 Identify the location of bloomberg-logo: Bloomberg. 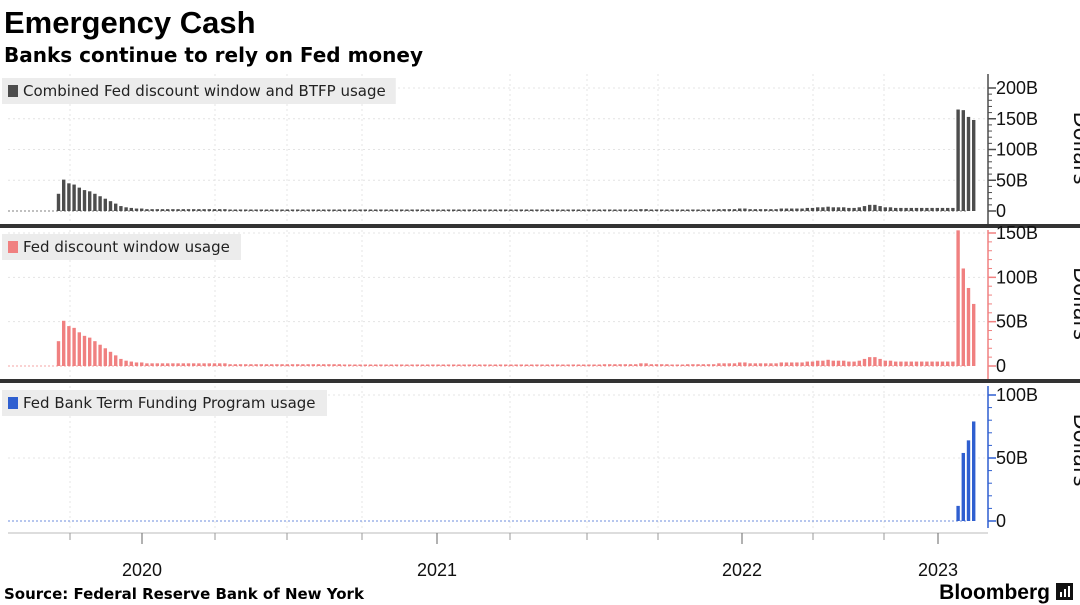
(994, 592).